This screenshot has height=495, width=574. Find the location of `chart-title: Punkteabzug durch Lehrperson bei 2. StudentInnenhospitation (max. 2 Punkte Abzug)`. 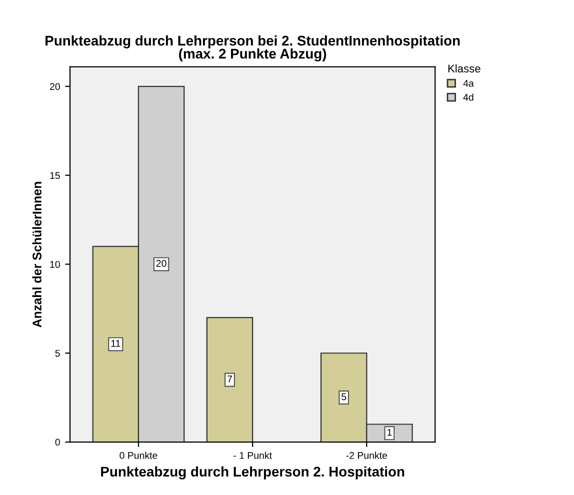

chart-title: Punkteabzug durch Lehrperson bei 2. StudentInnenhospitation (max. 2 Punkte Abzug) is located at coordinates (253, 48).